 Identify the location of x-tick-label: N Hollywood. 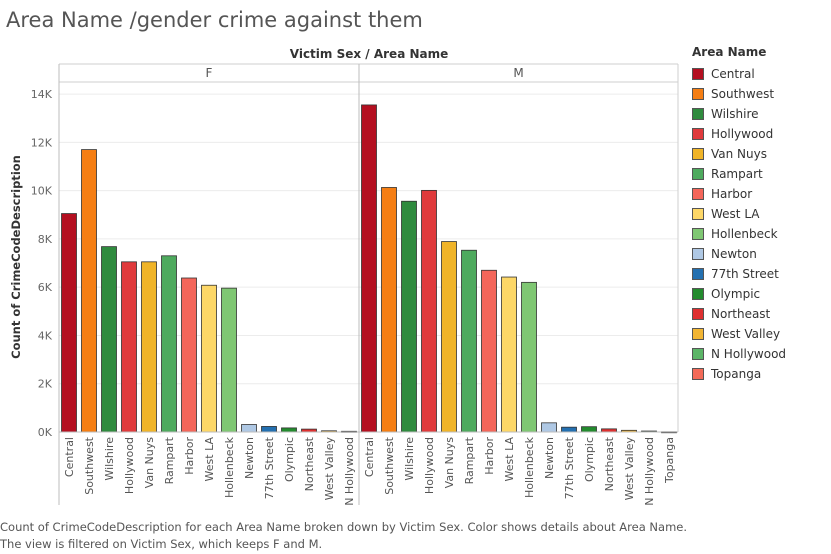
(649, 471).